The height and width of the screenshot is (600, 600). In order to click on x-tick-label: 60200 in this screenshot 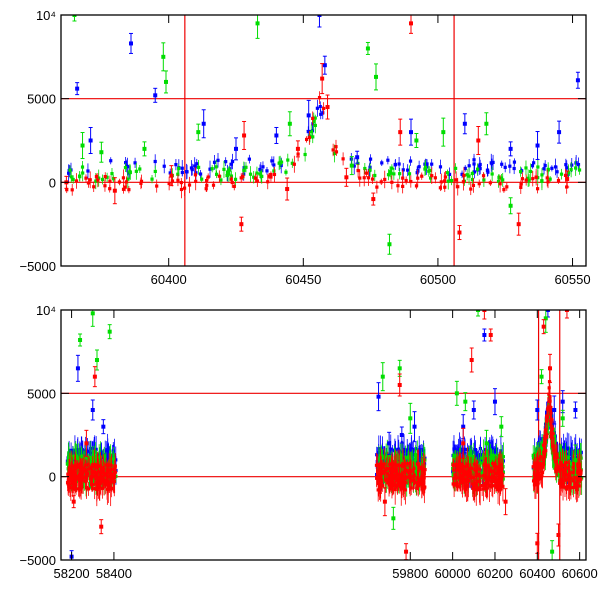, I will do `click(495, 573)`.